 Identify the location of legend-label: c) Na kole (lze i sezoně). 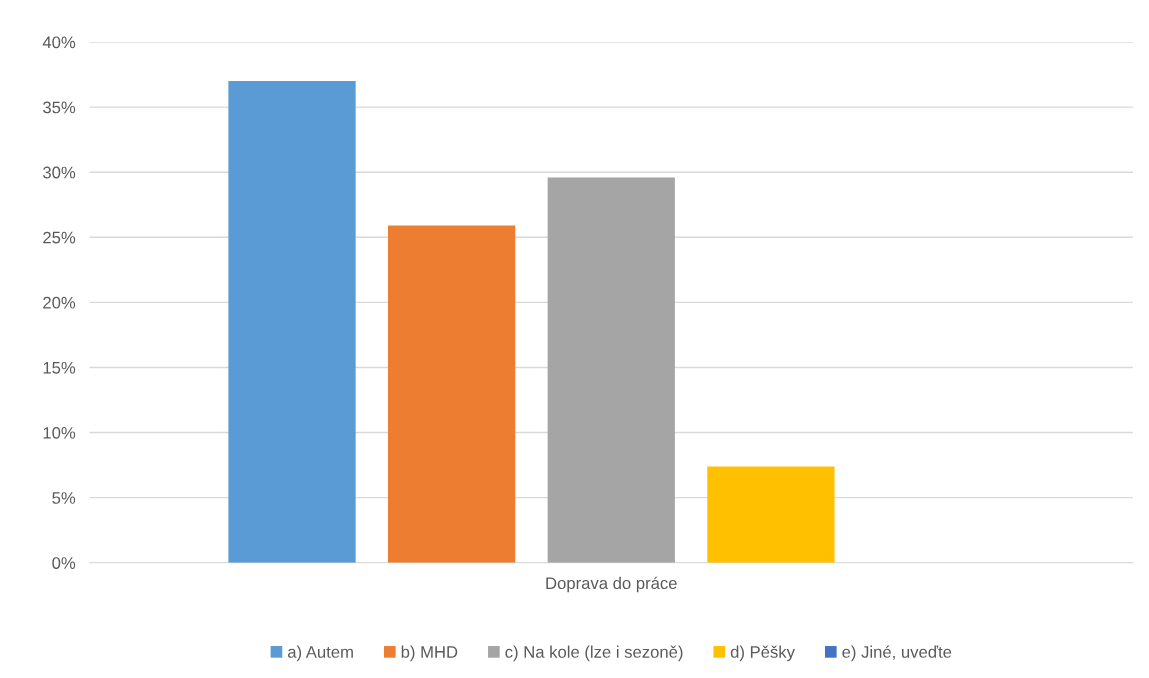
(594, 653).